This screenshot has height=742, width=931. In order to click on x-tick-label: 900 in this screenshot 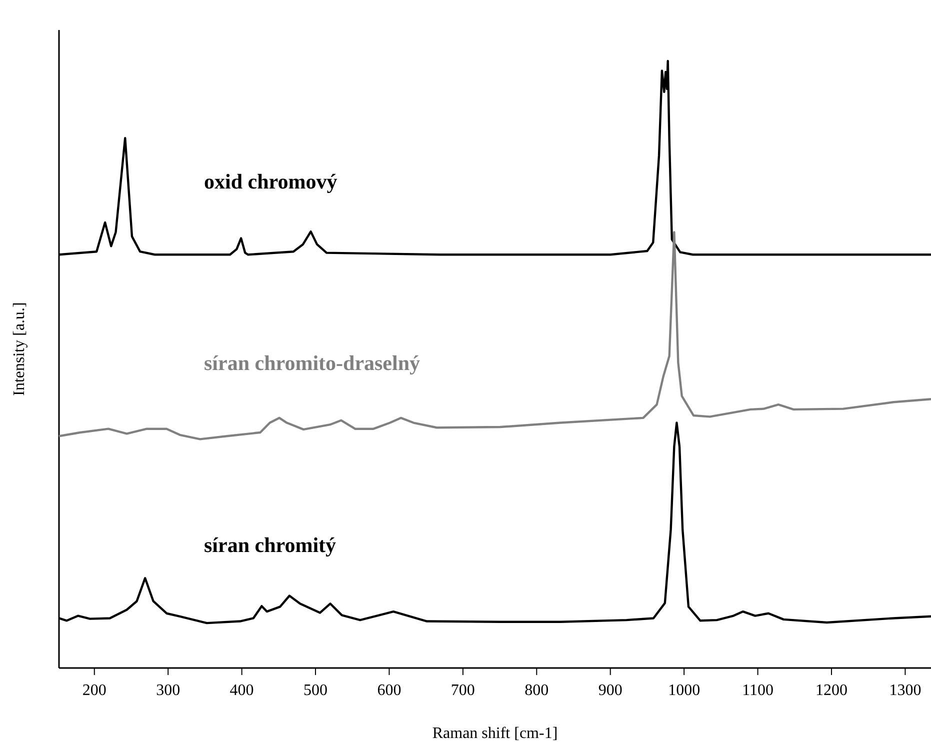, I will do `click(610, 690)`.